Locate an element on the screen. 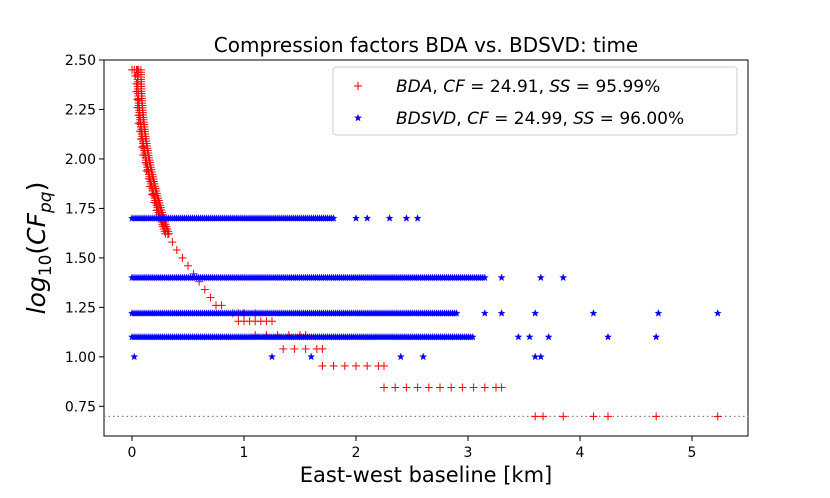 Image resolution: width=830 pixels, height=498 pixels. legend-bda-ss-label: SS is located at coordinates (559, 87).